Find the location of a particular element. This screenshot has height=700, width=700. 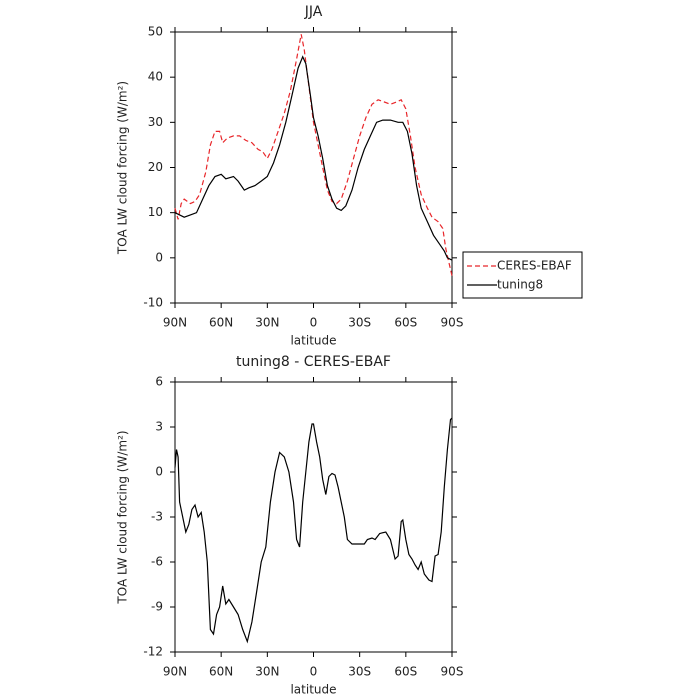

y-tick-label: 40 is located at coordinates (155, 77).